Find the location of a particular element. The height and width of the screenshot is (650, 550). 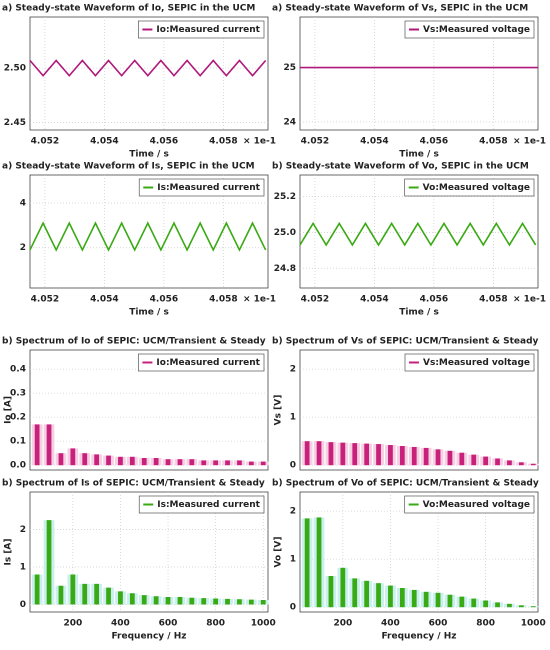

y-tick-label: 24 is located at coordinates (289, 122).